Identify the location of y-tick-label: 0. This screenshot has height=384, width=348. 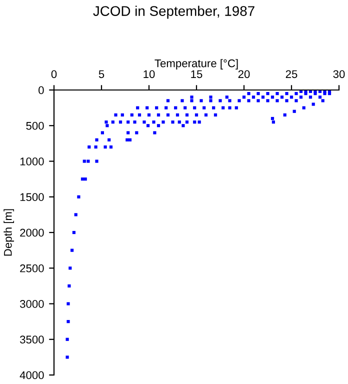
(41, 90).